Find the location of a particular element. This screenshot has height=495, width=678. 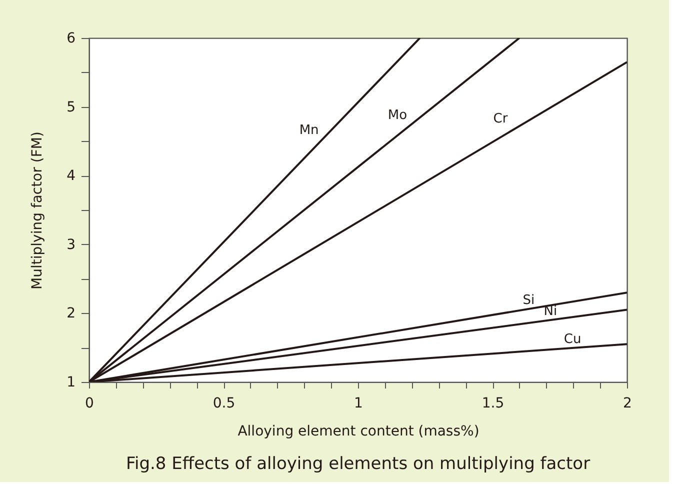

series-label: Mn is located at coordinates (309, 130).